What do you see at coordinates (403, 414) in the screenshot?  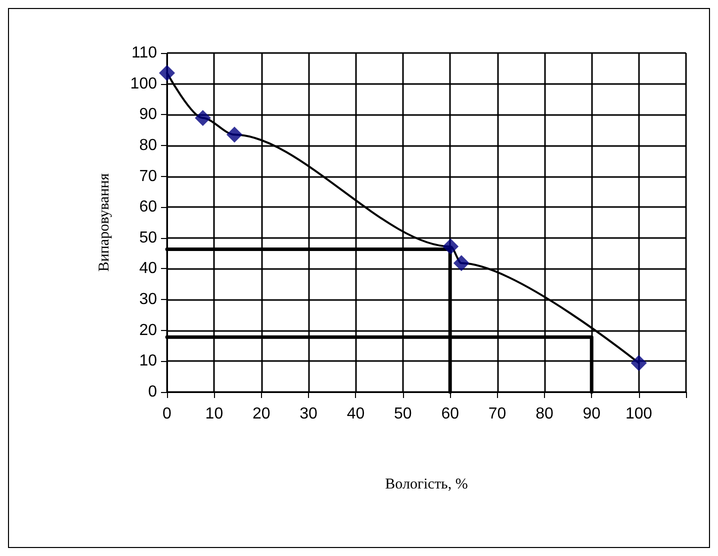 I see `x-tick-label: 50` at bounding box center [403, 414].